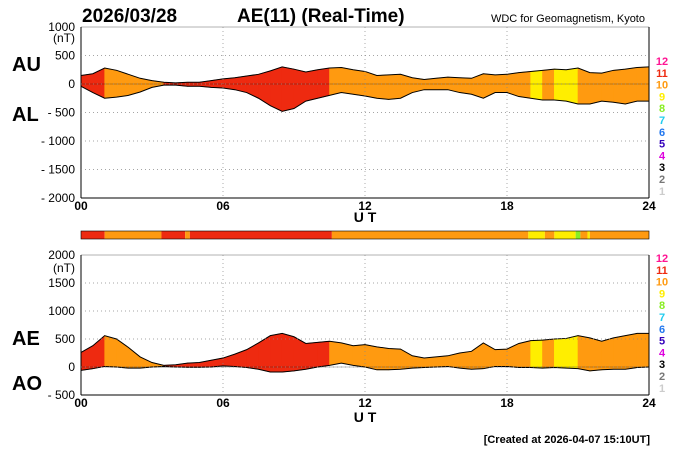 The width and height of the screenshot is (700, 450). I want to click on p1-legend-level-10: 10, so click(662, 86).